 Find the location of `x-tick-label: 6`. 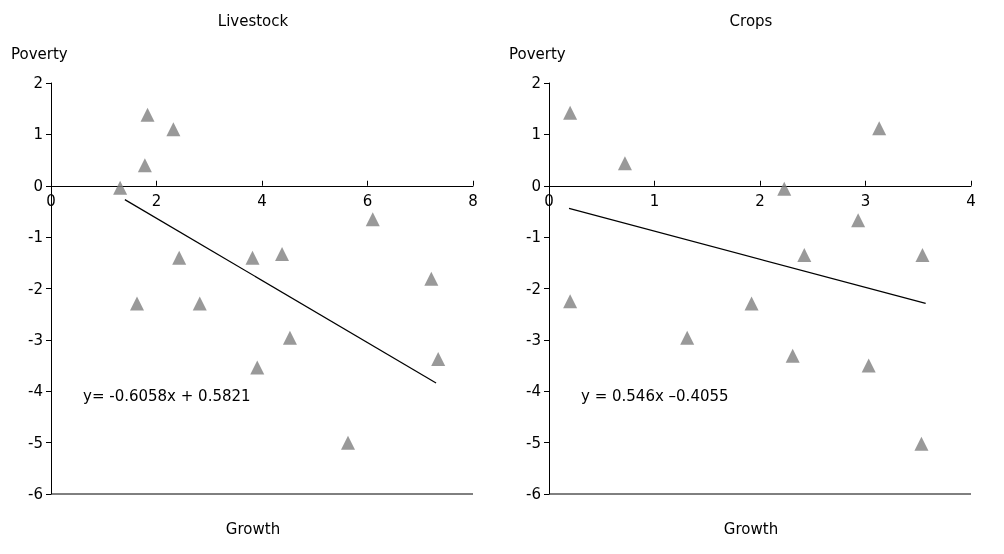

x-tick-label: 6 is located at coordinates (367, 201).